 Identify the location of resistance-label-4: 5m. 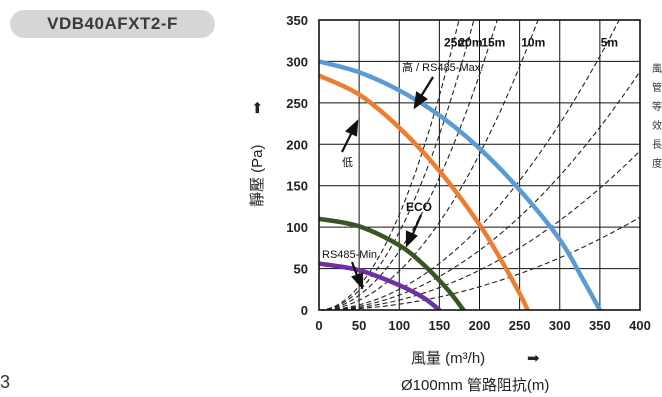
(609, 42).